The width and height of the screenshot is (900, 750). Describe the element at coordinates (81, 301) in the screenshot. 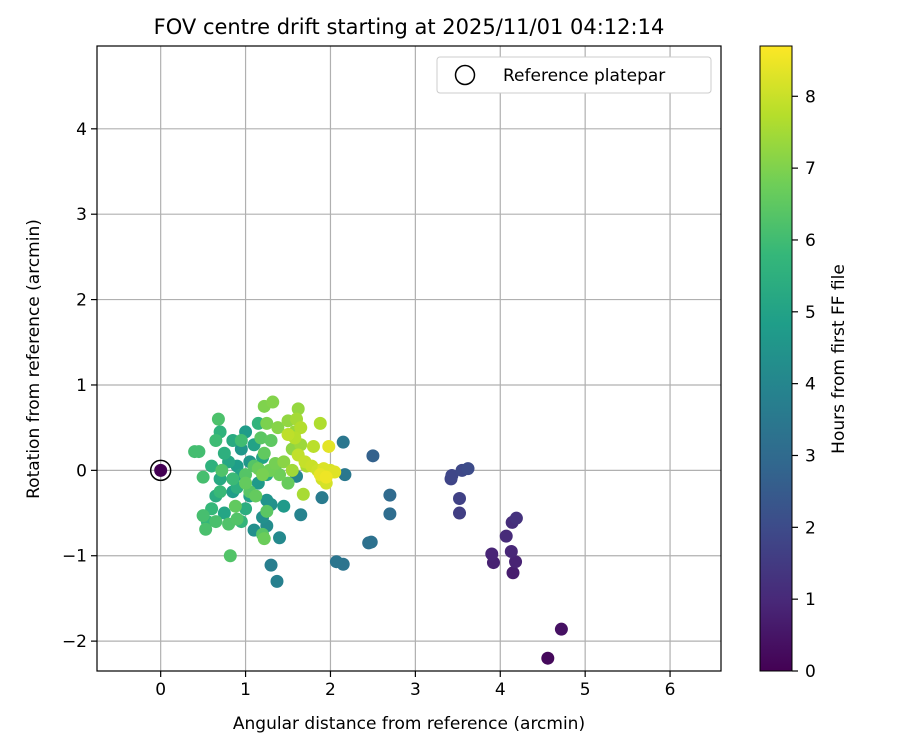

I see `y-tick-label: 2` at that location.